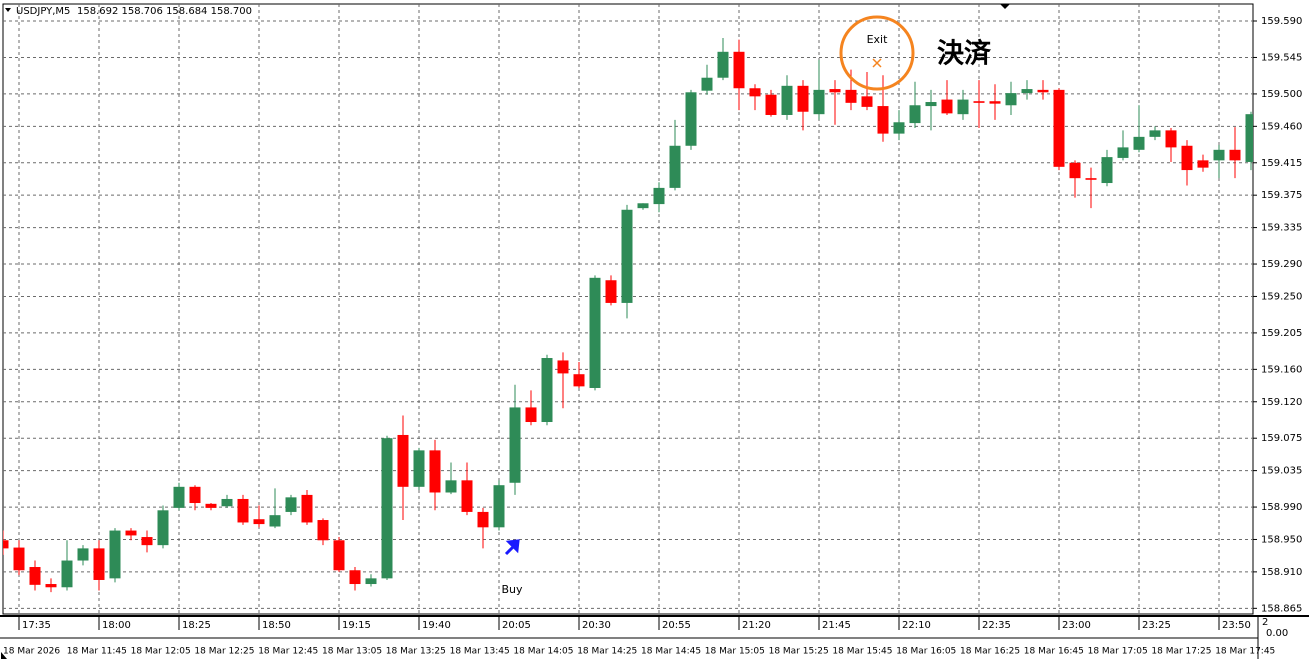  I want to click on y-tick-label: 158.910, so click(1281, 572).